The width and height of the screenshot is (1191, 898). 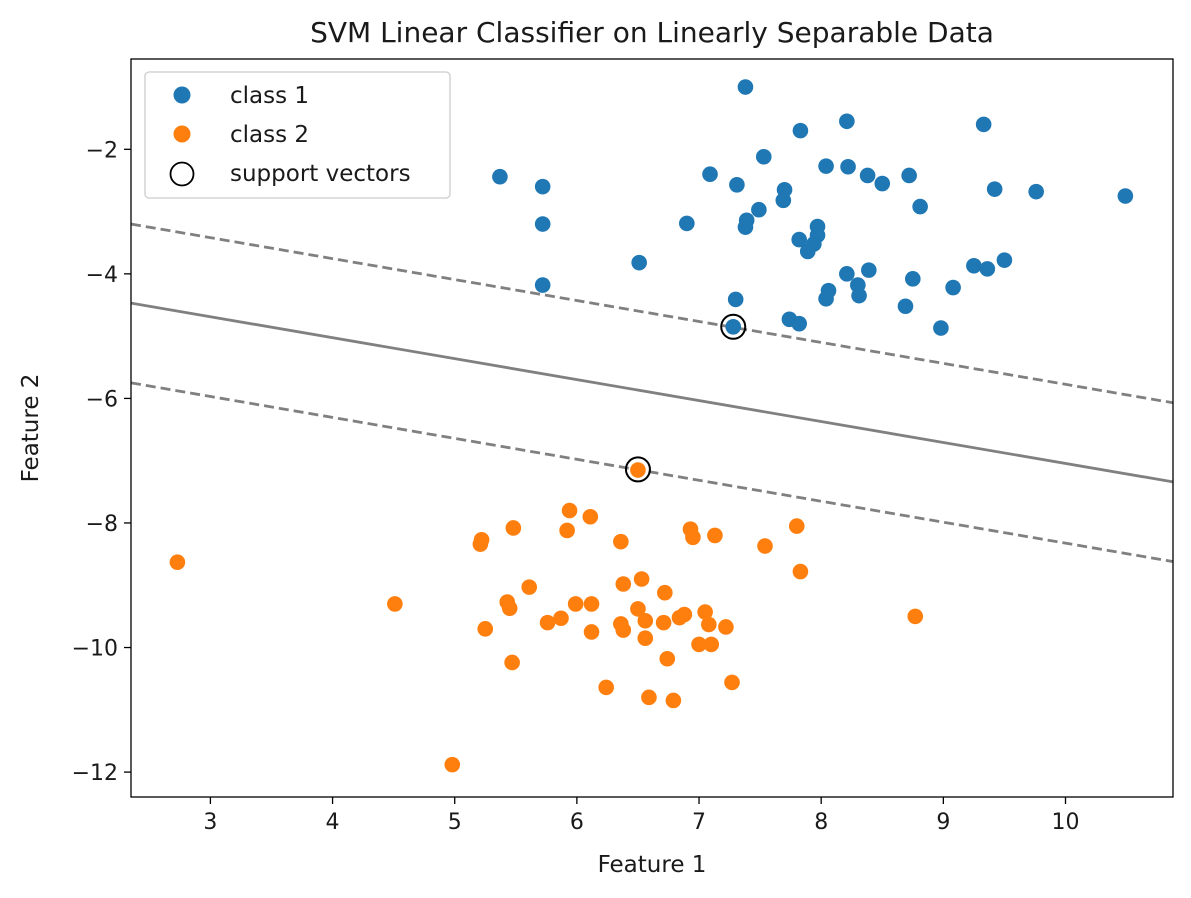 What do you see at coordinates (210, 822) in the screenshot?
I see `x-tick-label: 3` at bounding box center [210, 822].